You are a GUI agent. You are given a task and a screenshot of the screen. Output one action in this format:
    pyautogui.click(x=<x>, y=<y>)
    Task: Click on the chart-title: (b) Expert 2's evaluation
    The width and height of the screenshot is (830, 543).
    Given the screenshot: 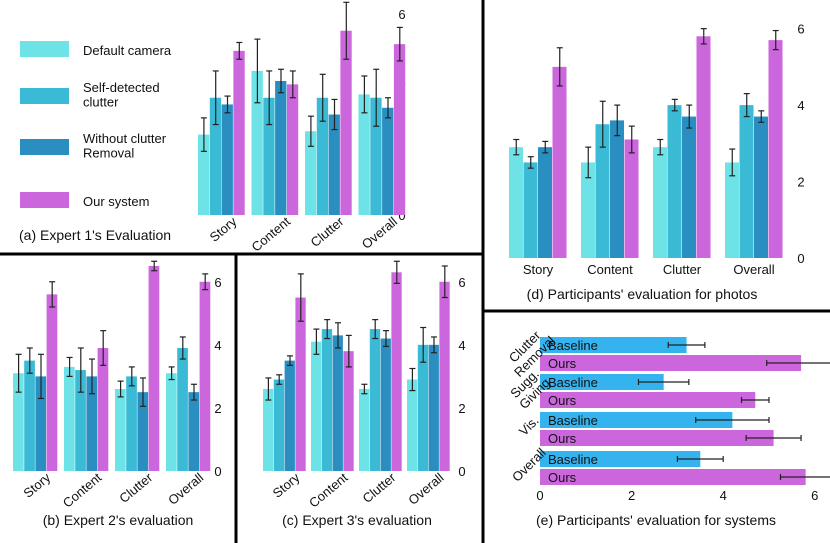 What is the action you would take?
    pyautogui.click(x=118, y=520)
    